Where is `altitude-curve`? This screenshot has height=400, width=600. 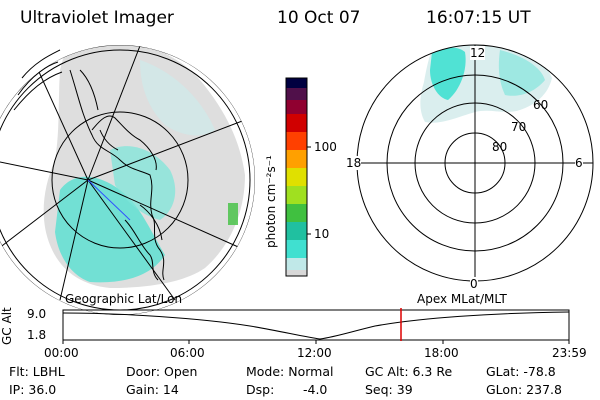 altitude-curve is located at coordinates (316, 325).